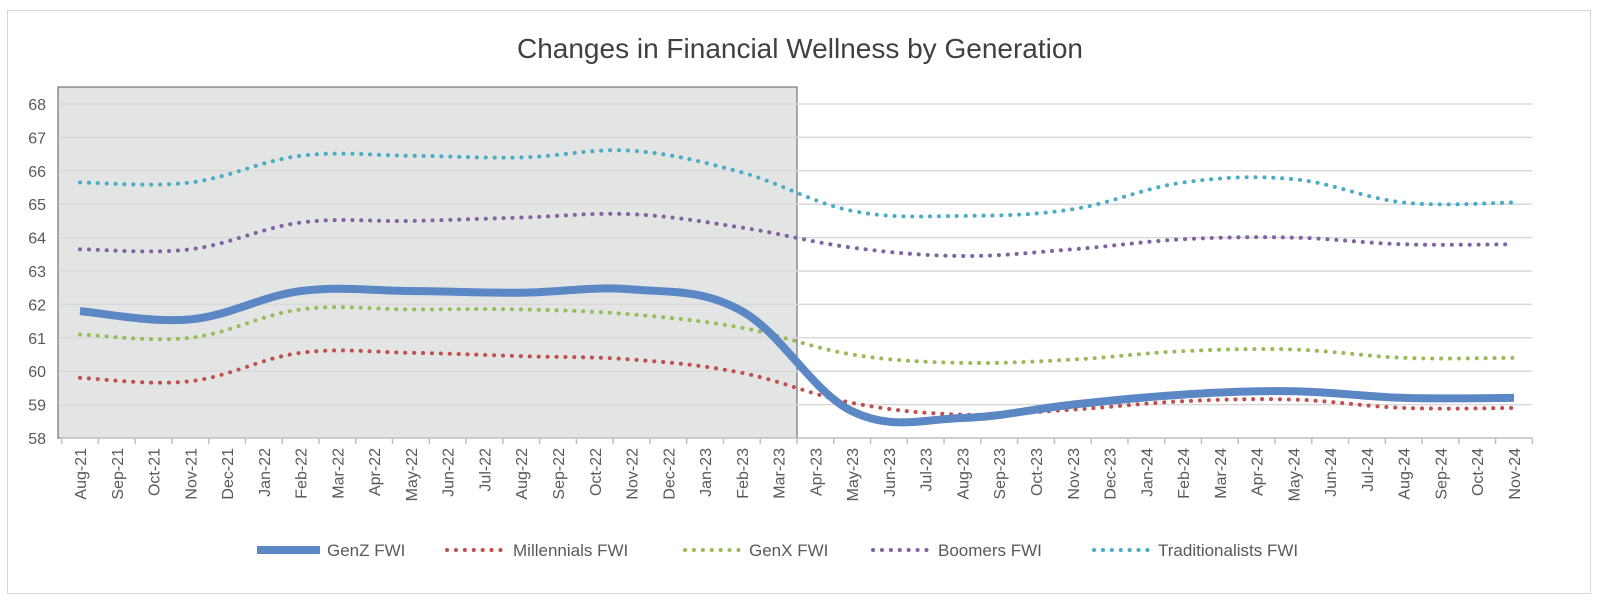 This screenshot has width=1600, height=606. Describe the element at coordinates (1221, 473) in the screenshot. I see `x-tick-label: Mar-24` at that location.